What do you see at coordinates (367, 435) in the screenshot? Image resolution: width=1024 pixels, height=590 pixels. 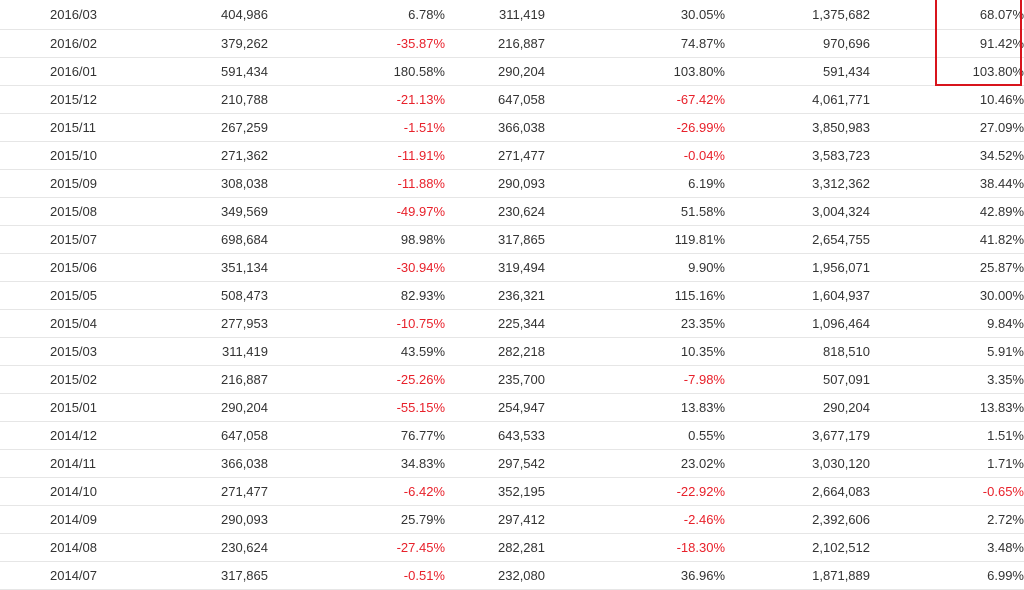 I see `percent-1-cell: 76.77%` at bounding box center [367, 435].